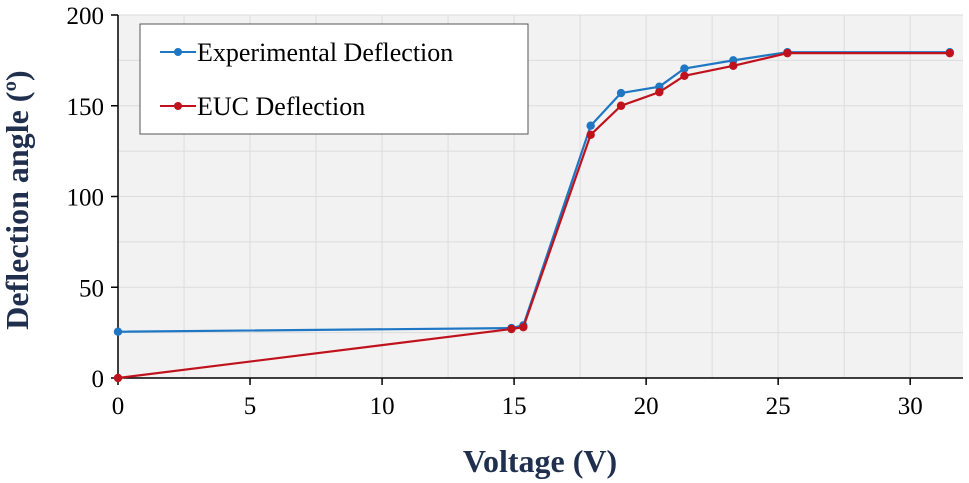 This screenshot has height=483, width=969. Describe the element at coordinates (178, 52) in the screenshot. I see `legend-marker-experimental` at that location.